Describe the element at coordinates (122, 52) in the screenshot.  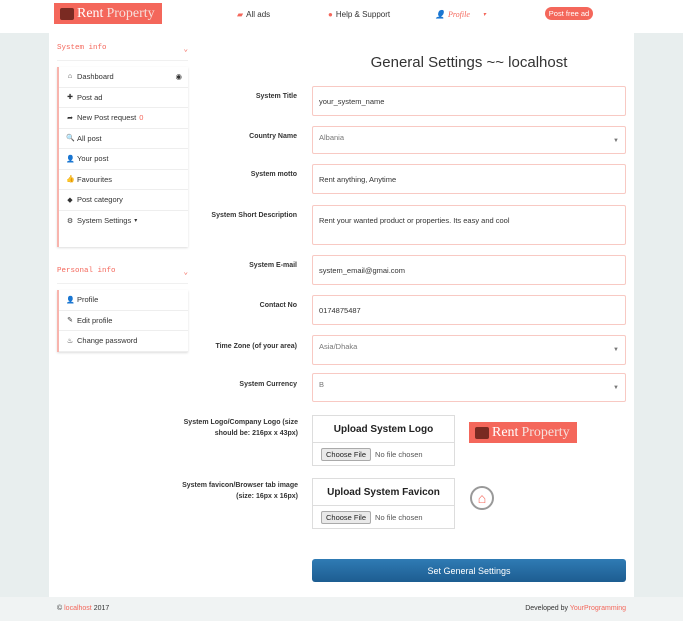
I see `system-info-heading: System info ⌄` at that location.